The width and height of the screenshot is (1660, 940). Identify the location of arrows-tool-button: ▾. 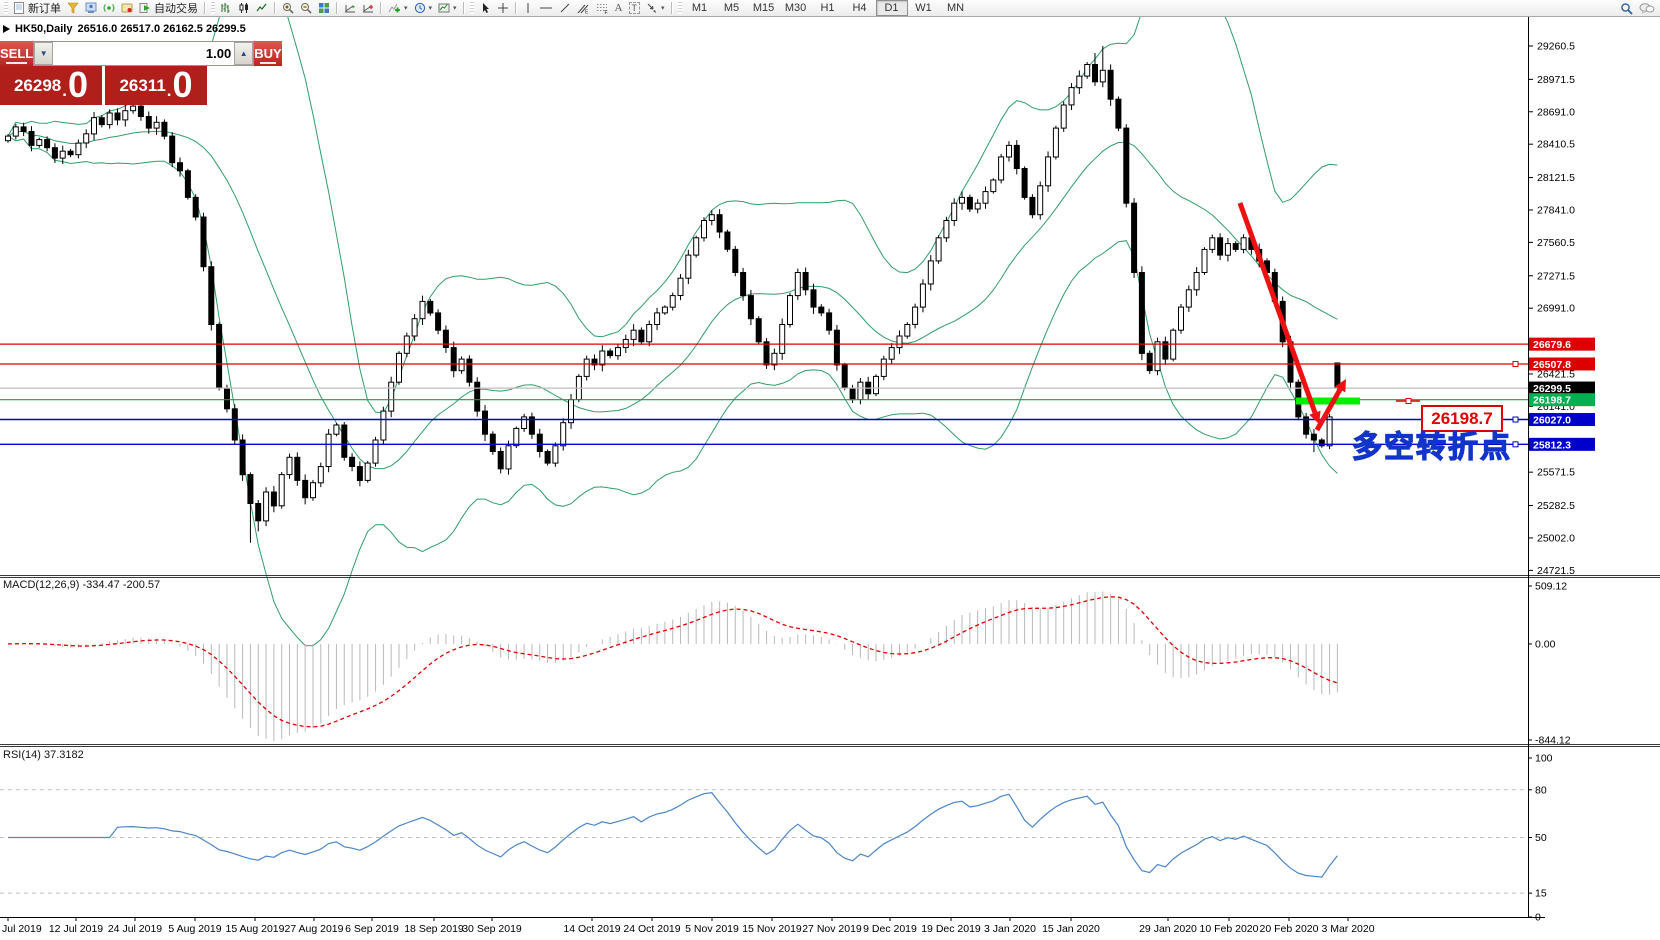
(655, 8).